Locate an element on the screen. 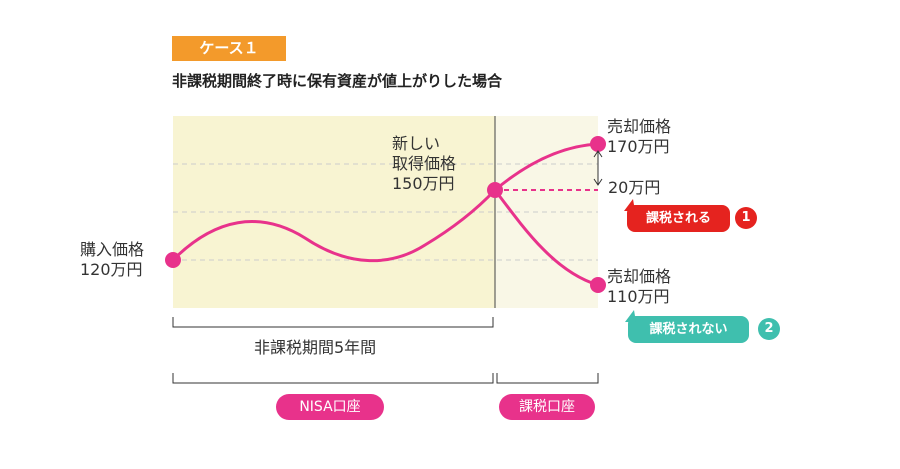  nisa-account-pill: NISA口座 is located at coordinates (330, 407).